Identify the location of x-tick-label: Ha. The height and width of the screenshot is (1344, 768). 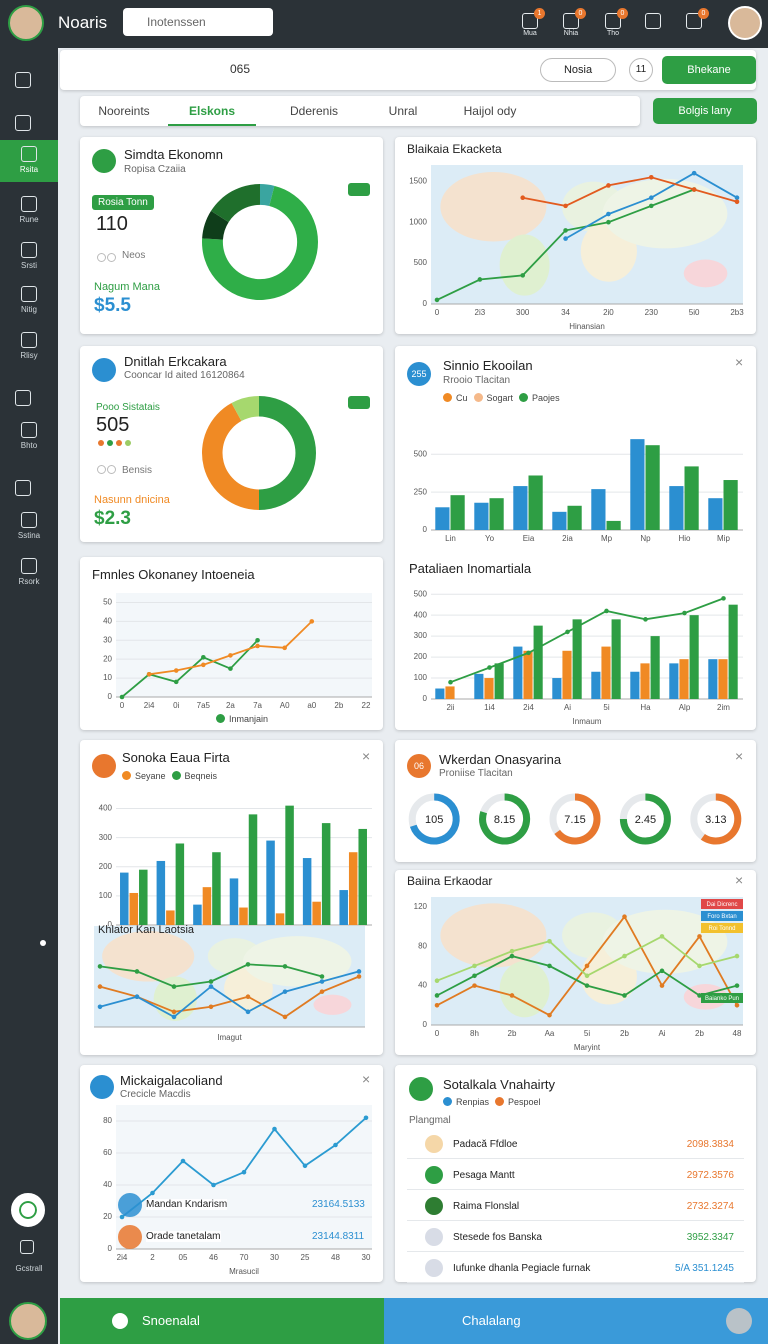
(645, 707).